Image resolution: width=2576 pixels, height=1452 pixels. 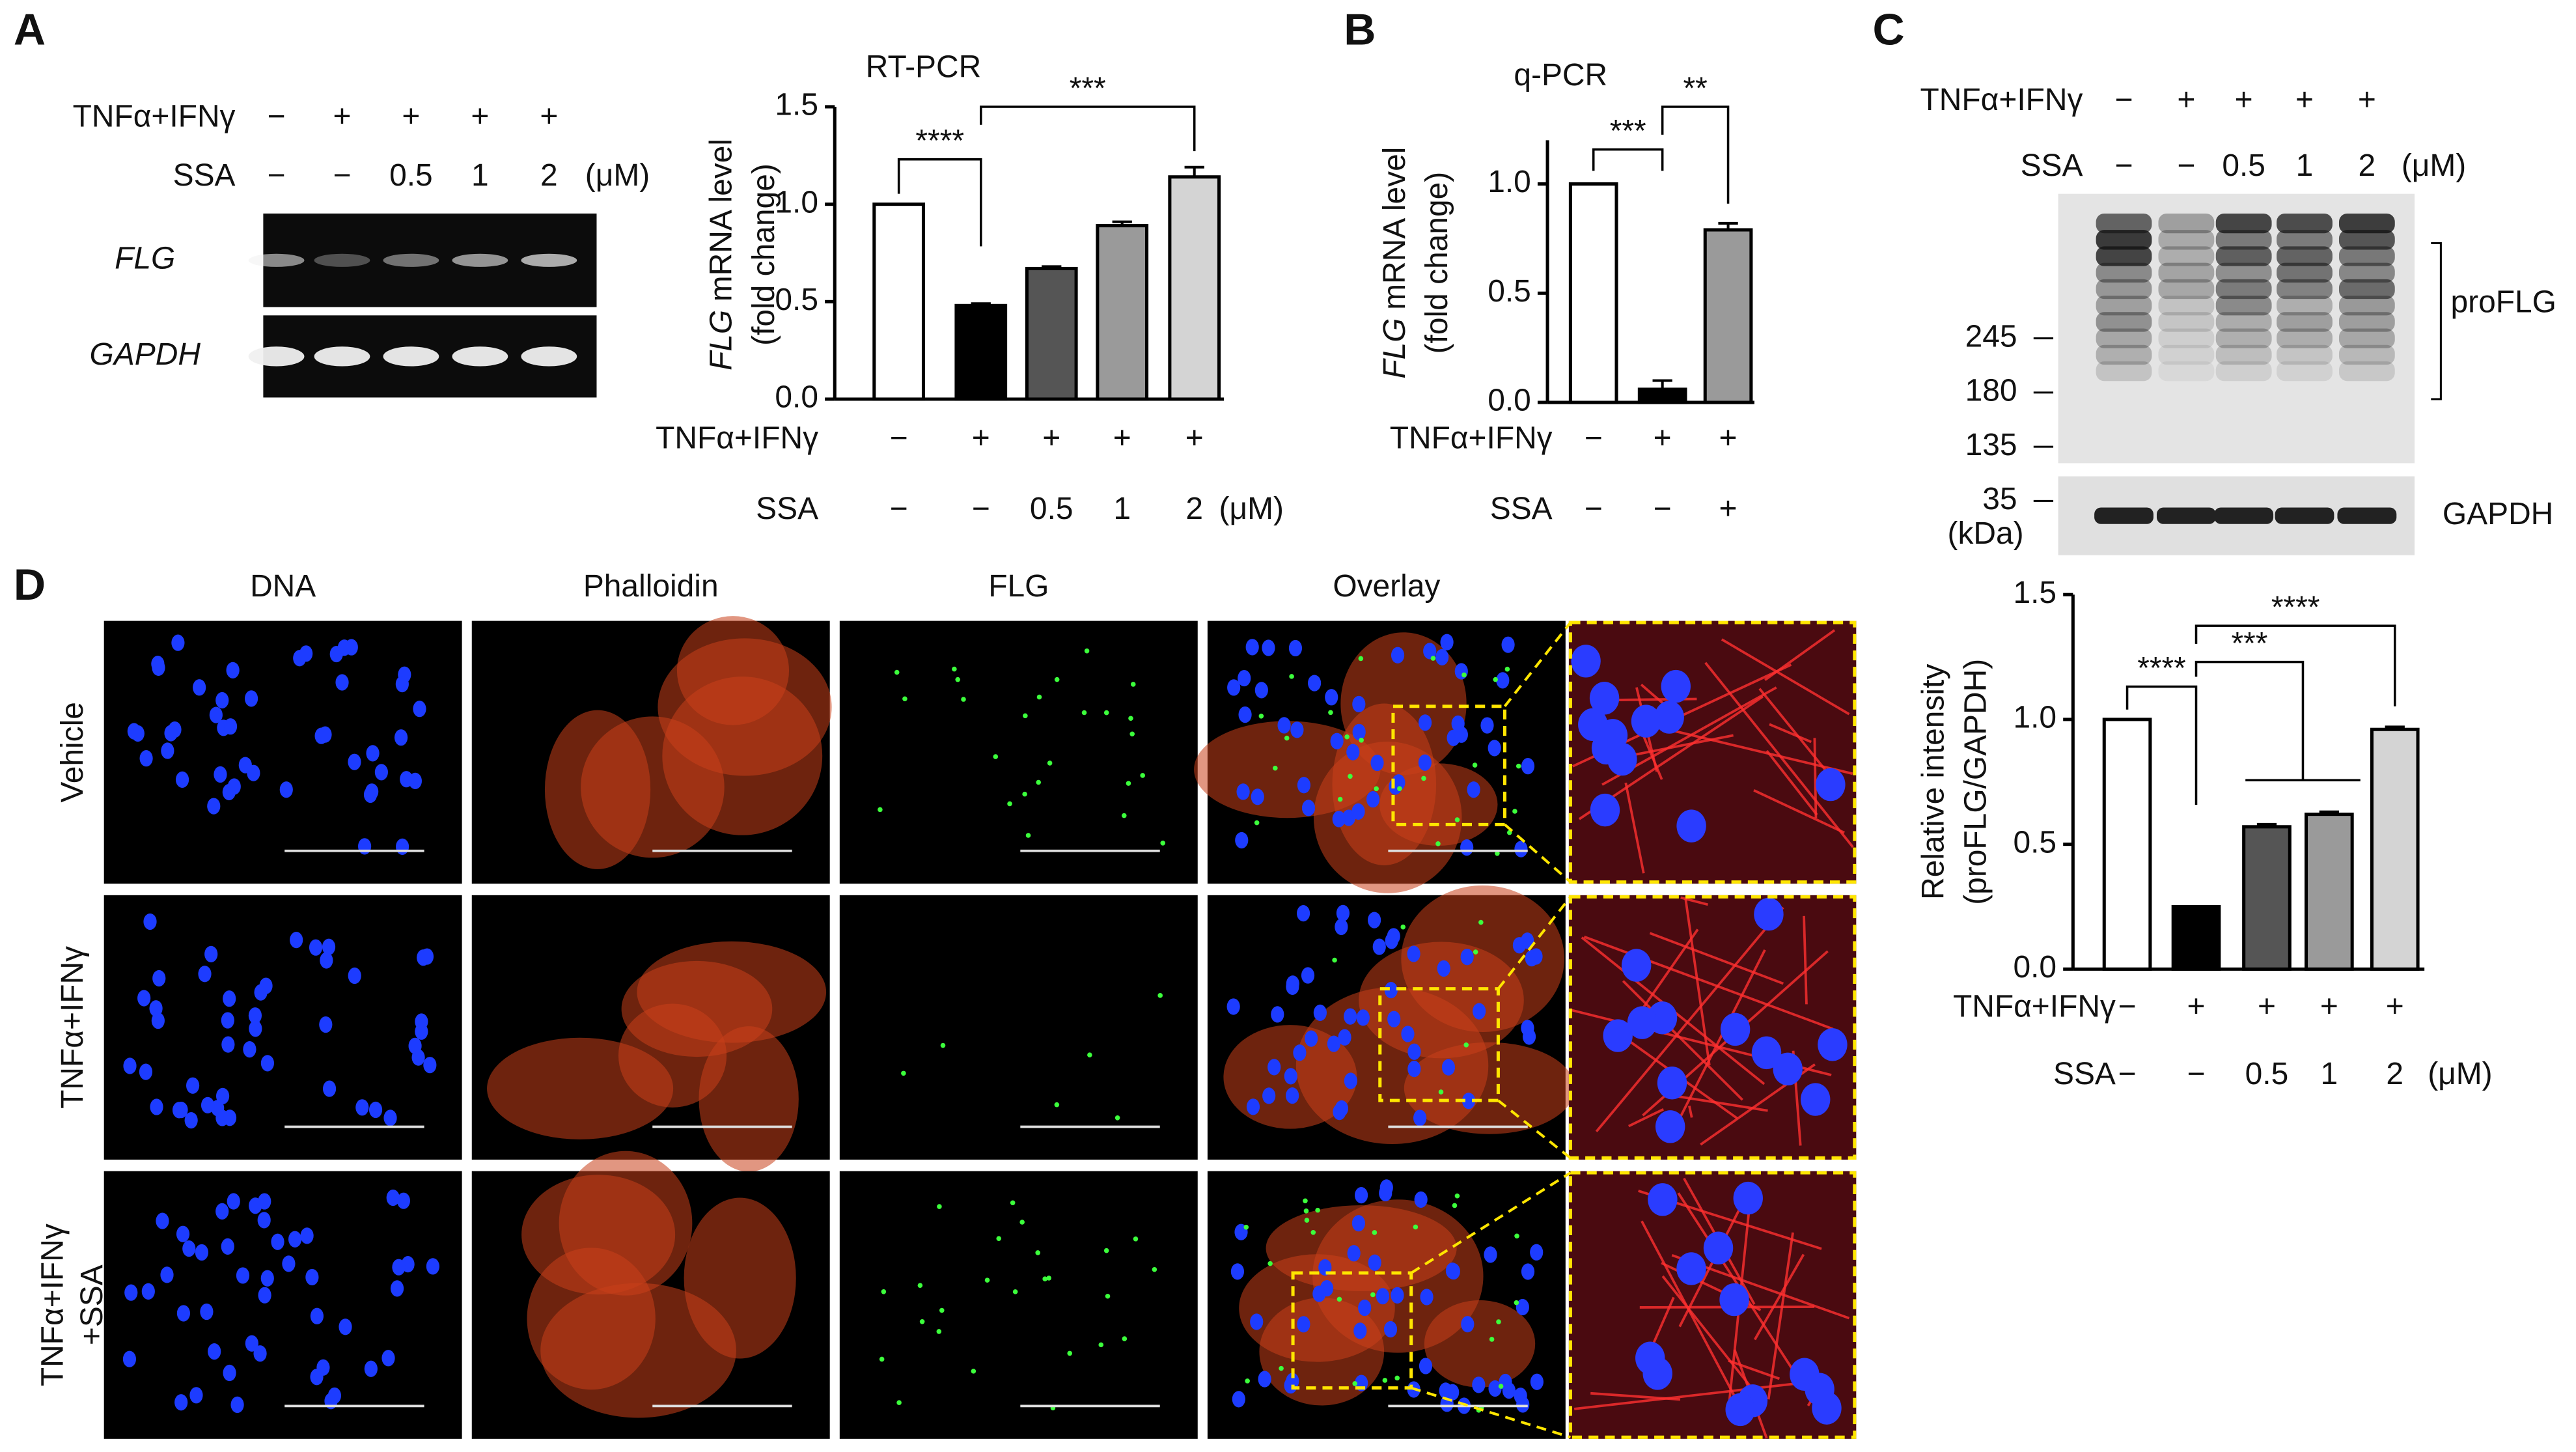 I want to click on x-tick-label: +, so click(x=981, y=438).